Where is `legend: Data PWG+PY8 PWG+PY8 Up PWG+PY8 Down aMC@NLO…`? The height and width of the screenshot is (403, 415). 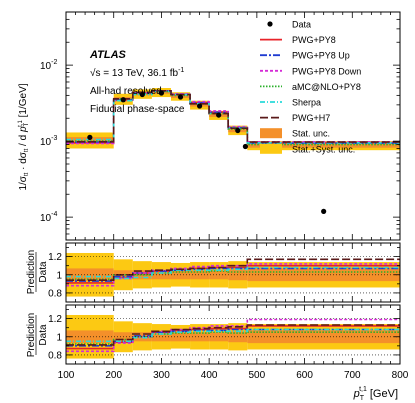
legend: Data PWG+PY8 PWG+PY8 Up PWG+PY8 Down aMC@NLO… is located at coordinates (310, 87).